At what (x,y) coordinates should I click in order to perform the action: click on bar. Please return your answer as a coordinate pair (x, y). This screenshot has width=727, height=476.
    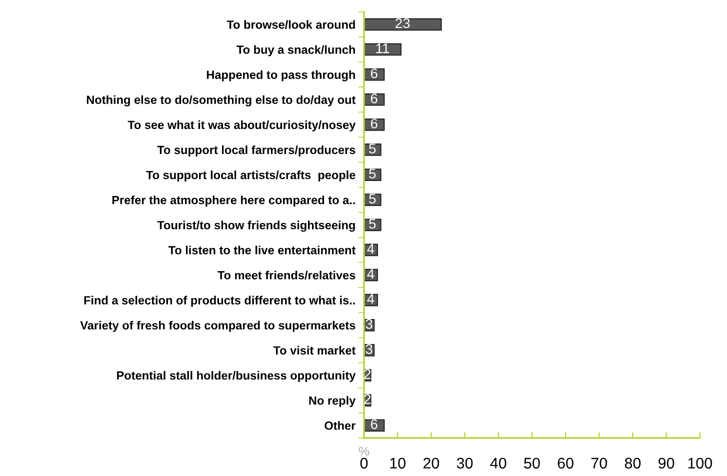
    Looking at the image, I should click on (403, 24).